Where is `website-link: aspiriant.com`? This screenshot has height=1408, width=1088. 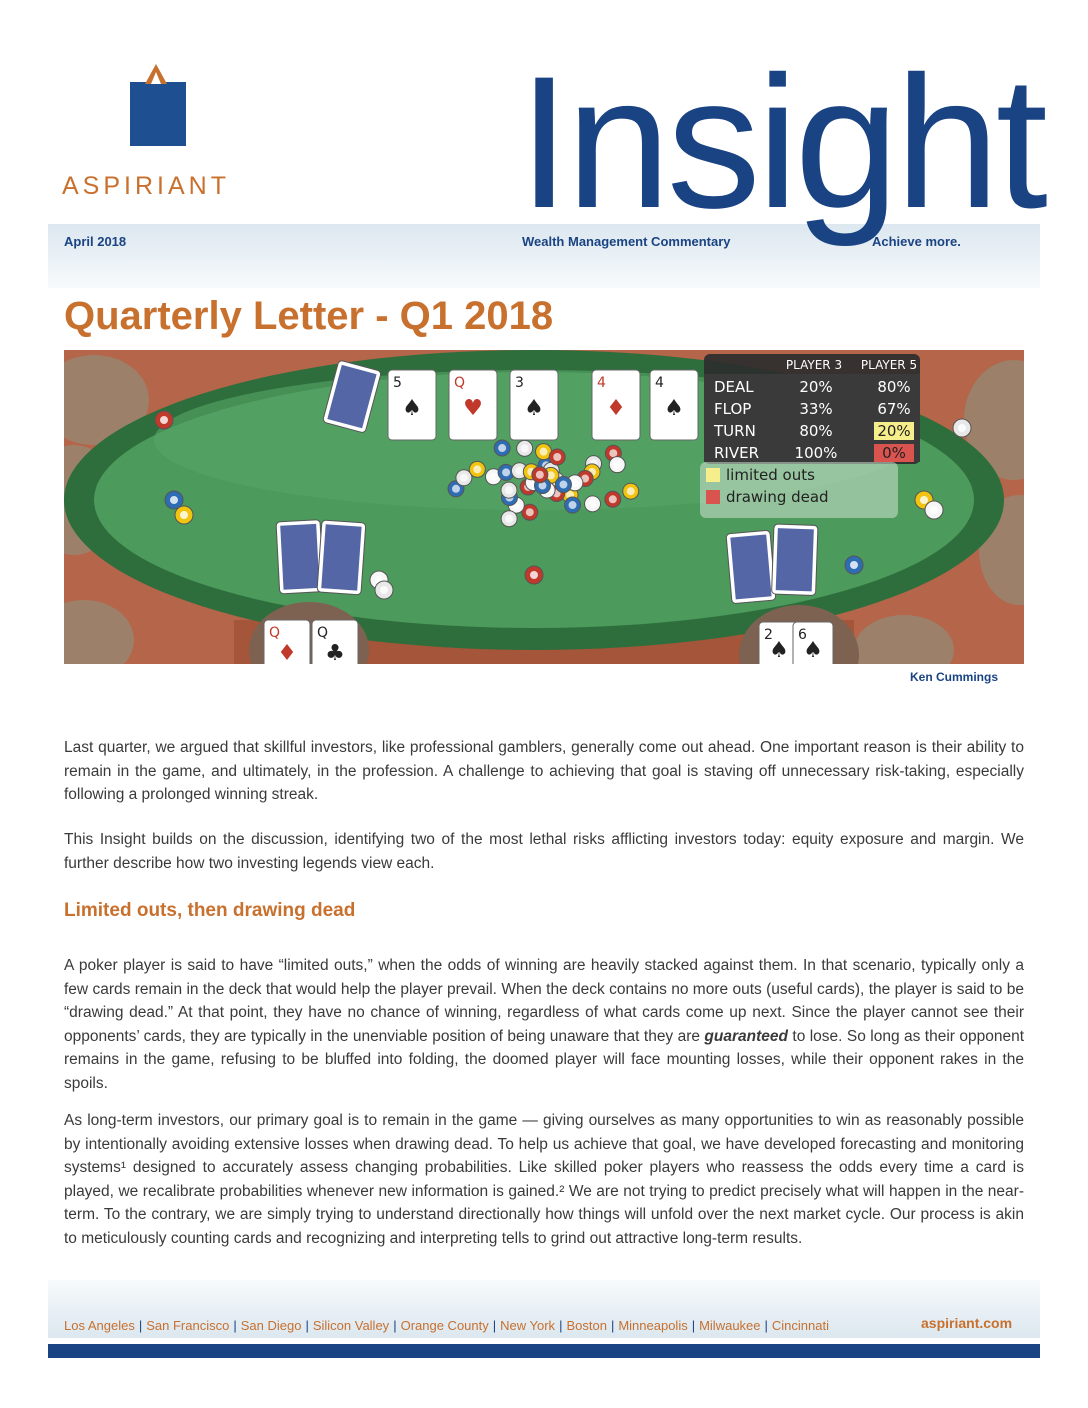 website-link: aspiriant.com is located at coordinates (967, 1323).